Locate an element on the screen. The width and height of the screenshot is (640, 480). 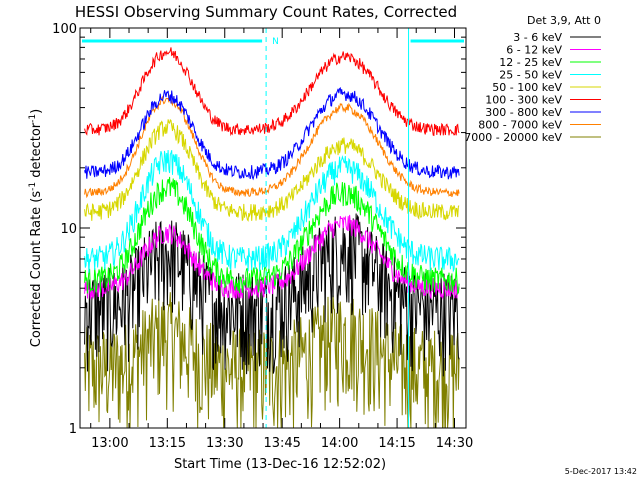
x-tick-label: 14:15 is located at coordinates (396, 443).